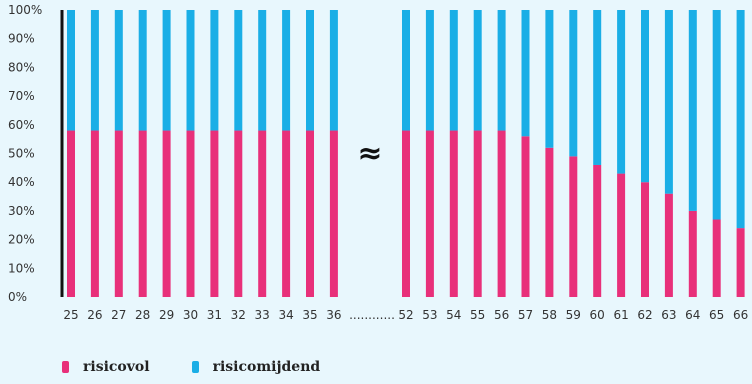 The image size is (752, 384). I want to click on y-tick-label: 0%, so click(17, 297).